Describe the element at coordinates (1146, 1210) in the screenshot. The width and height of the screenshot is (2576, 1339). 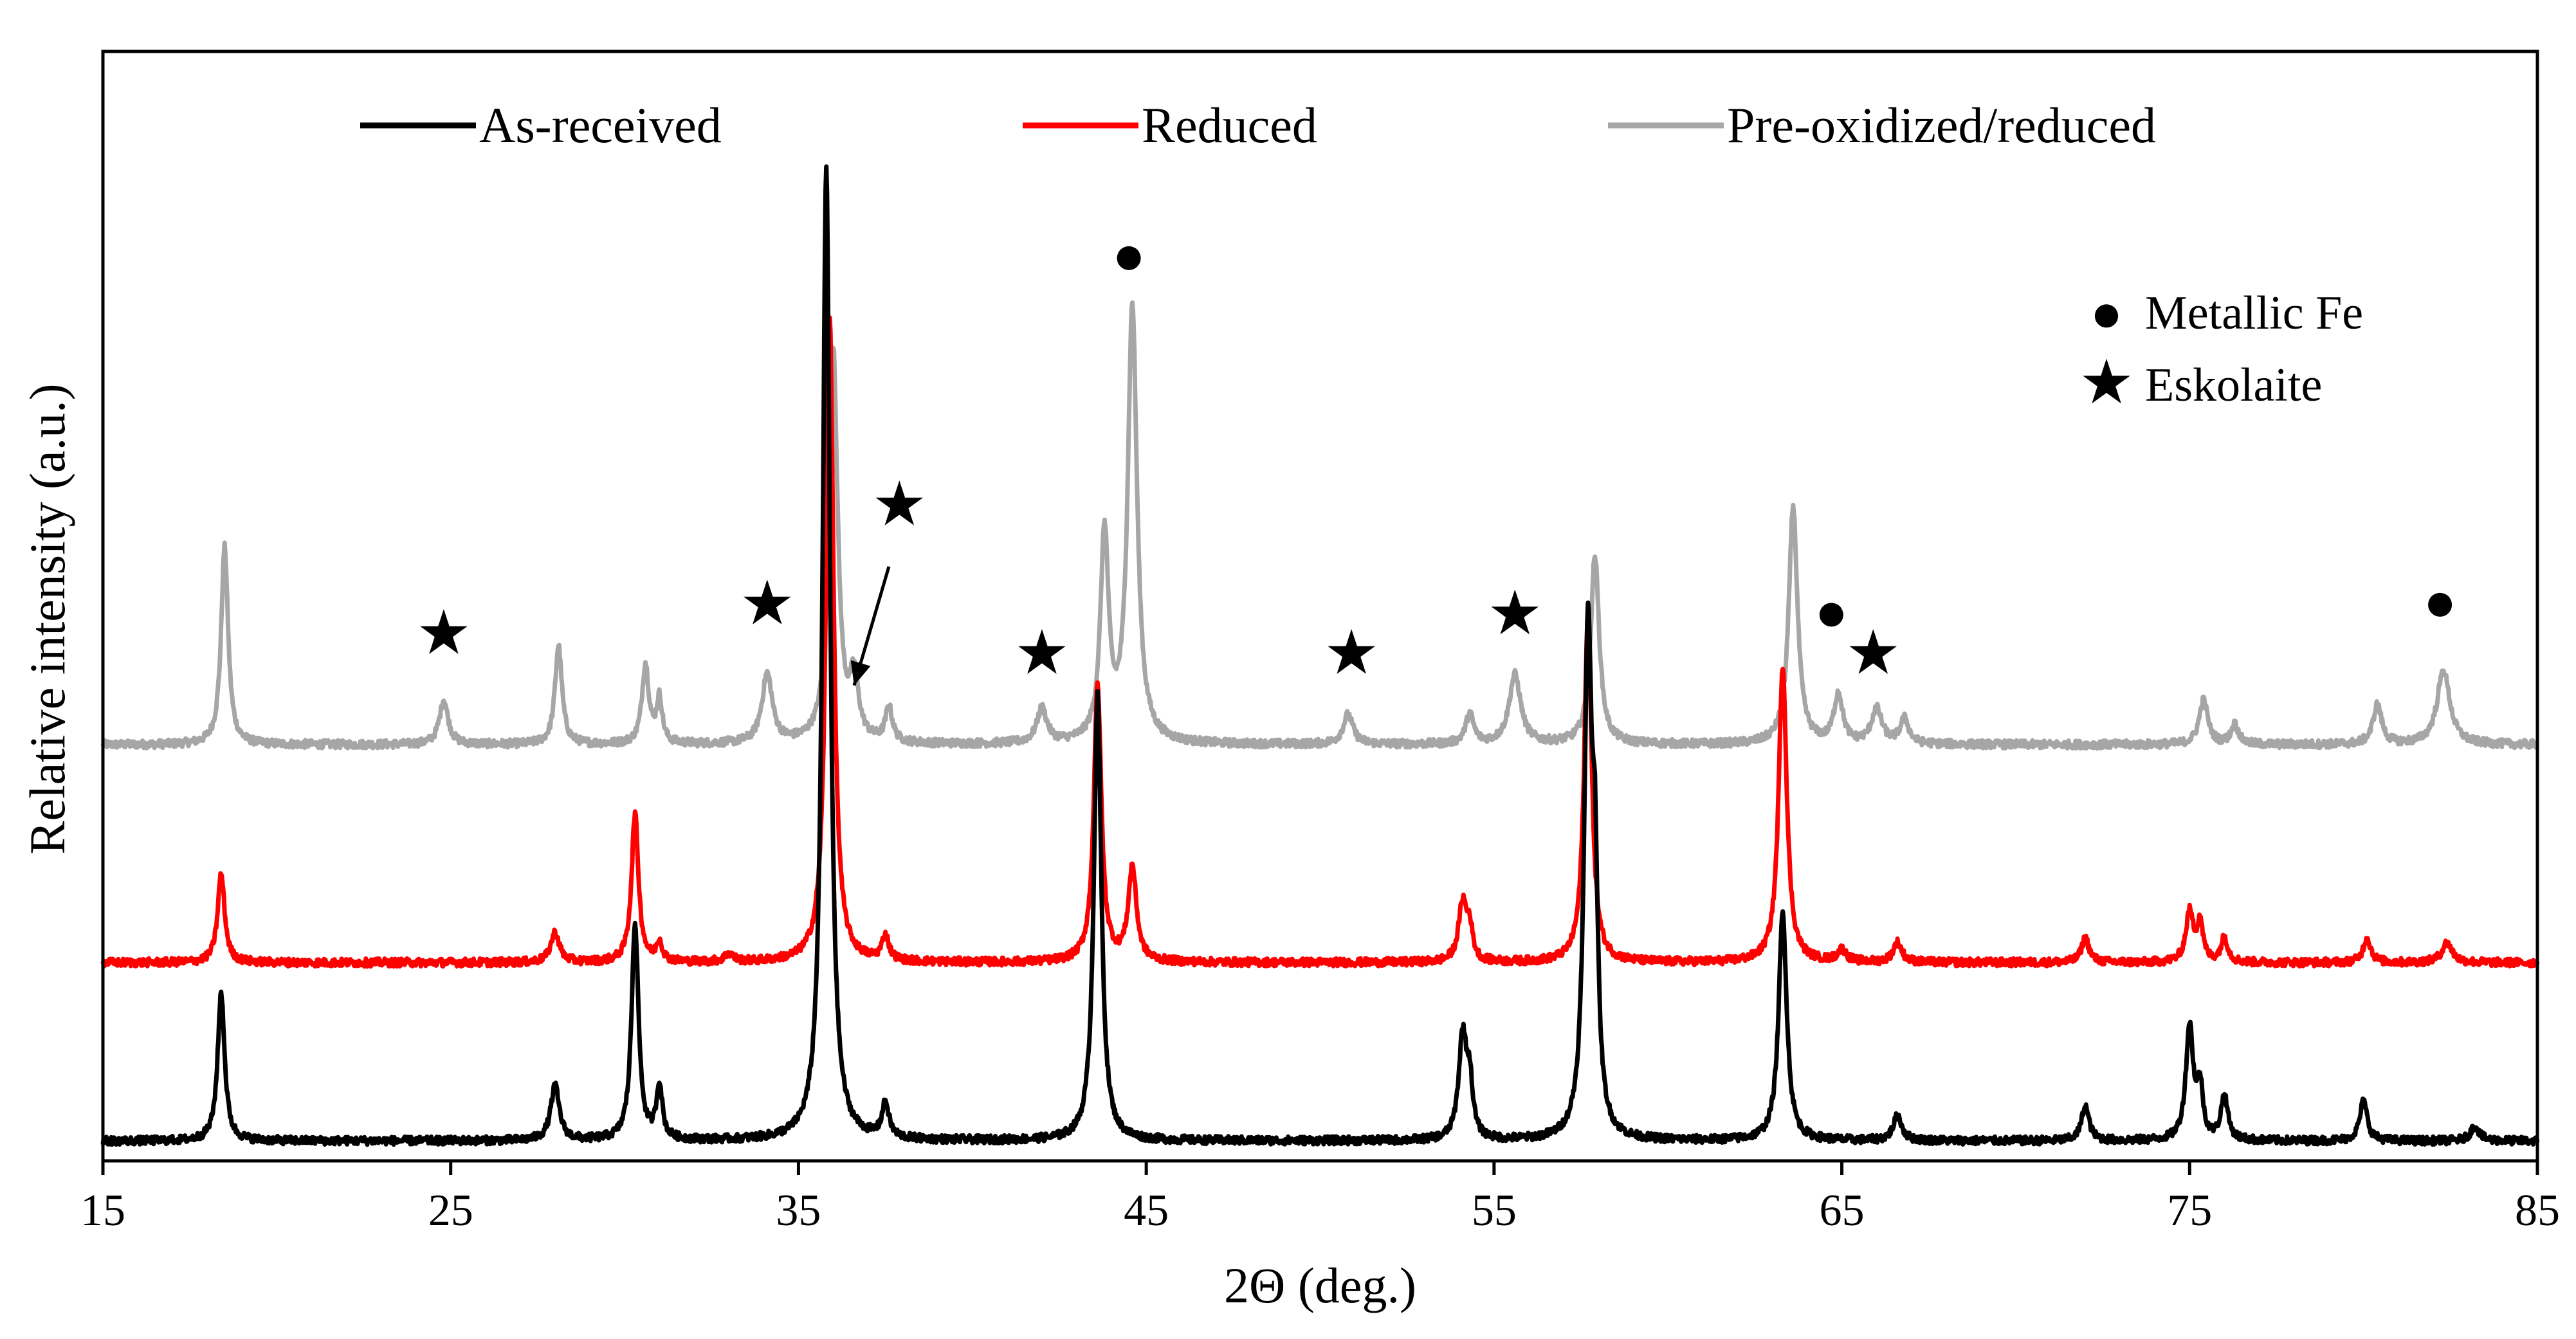
I see `x-tick-label: 45` at that location.